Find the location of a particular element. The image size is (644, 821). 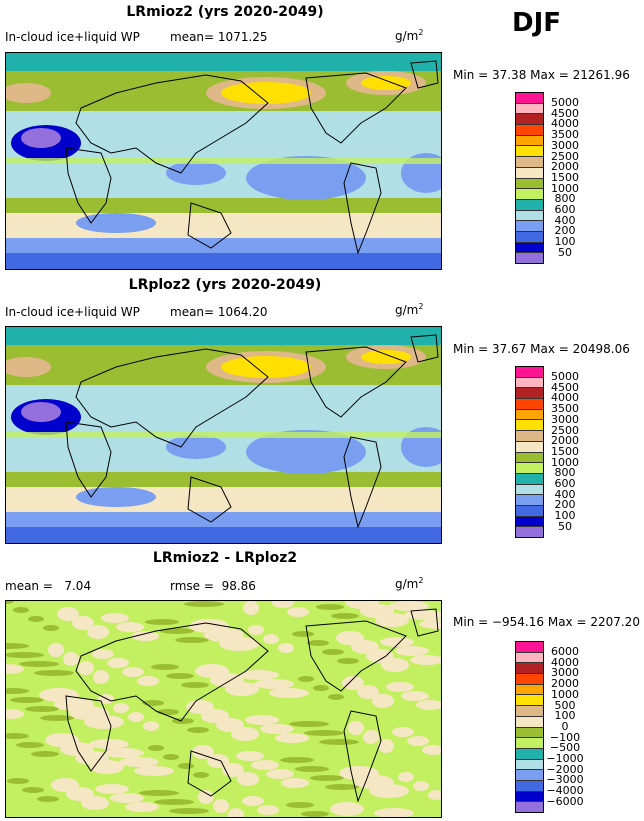

colorbar-label: 50 is located at coordinates (565, 526).